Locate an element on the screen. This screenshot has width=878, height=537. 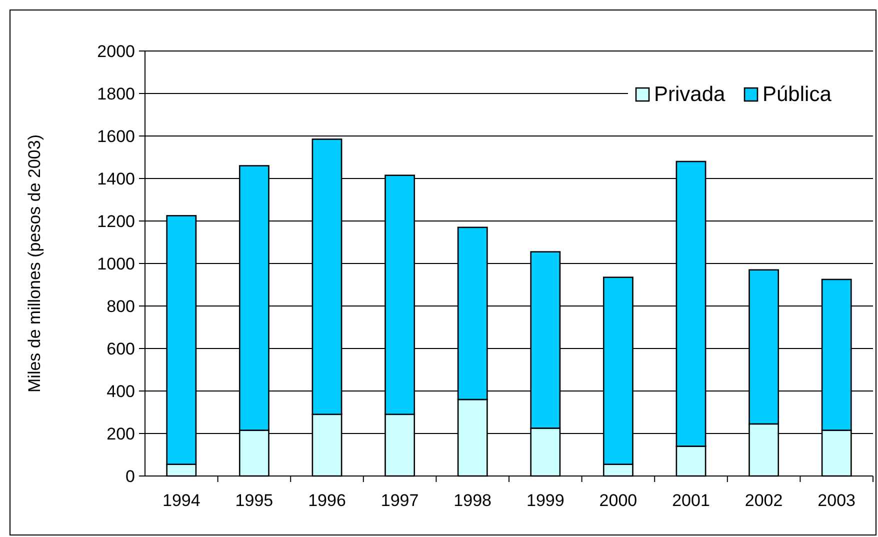
y-tick-label: 0 is located at coordinates (130, 476).